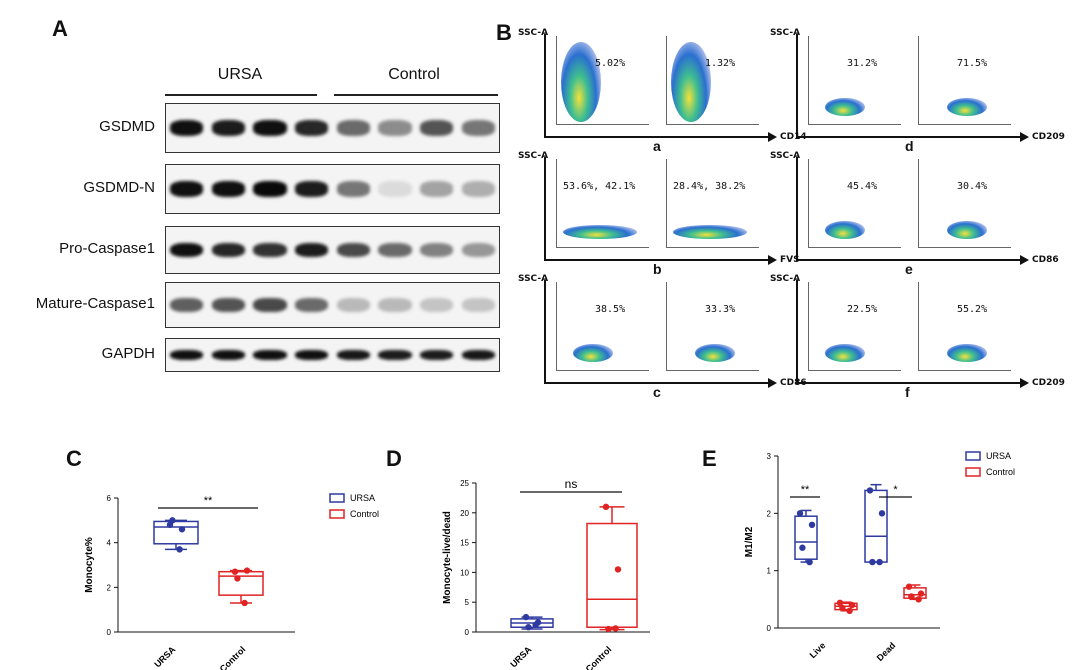 The width and height of the screenshot is (1080, 670). Describe the element at coordinates (1000, 472) in the screenshot. I see `legend-label: Control` at that location.